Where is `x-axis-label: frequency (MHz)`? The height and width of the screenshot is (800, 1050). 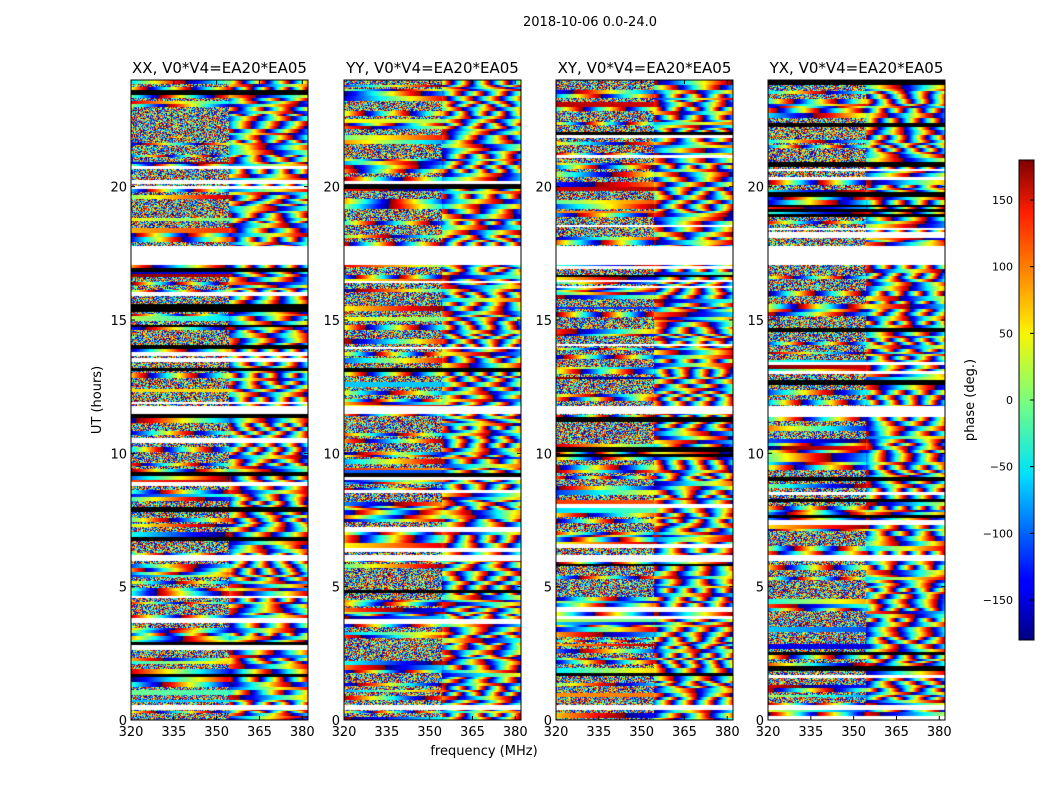
x-axis-label: frequency (MHz) is located at coordinates (483, 751).